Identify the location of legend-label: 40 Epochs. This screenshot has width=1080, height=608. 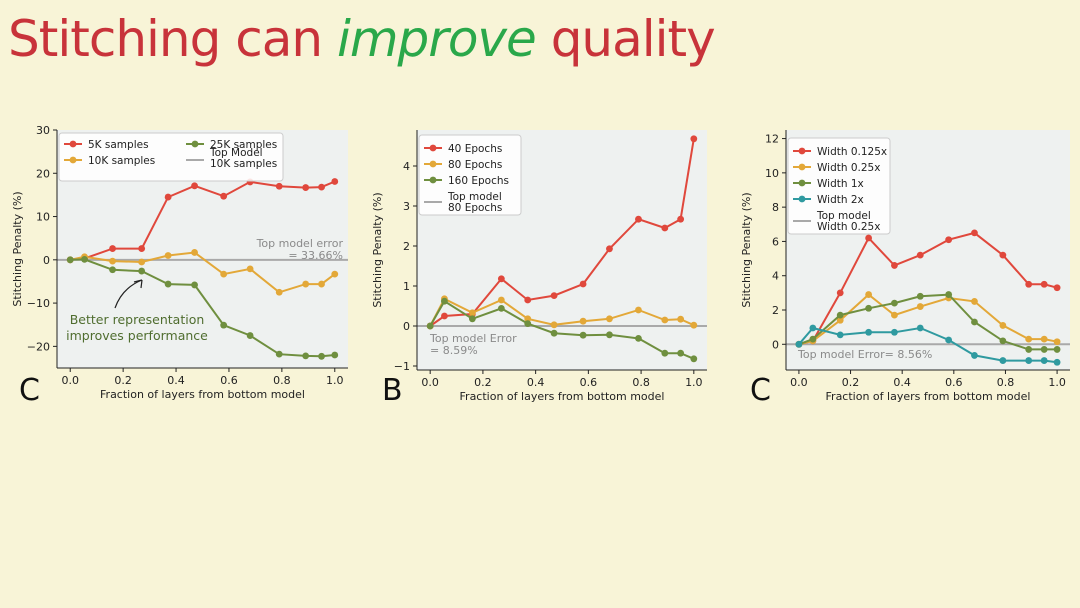
(475, 149).